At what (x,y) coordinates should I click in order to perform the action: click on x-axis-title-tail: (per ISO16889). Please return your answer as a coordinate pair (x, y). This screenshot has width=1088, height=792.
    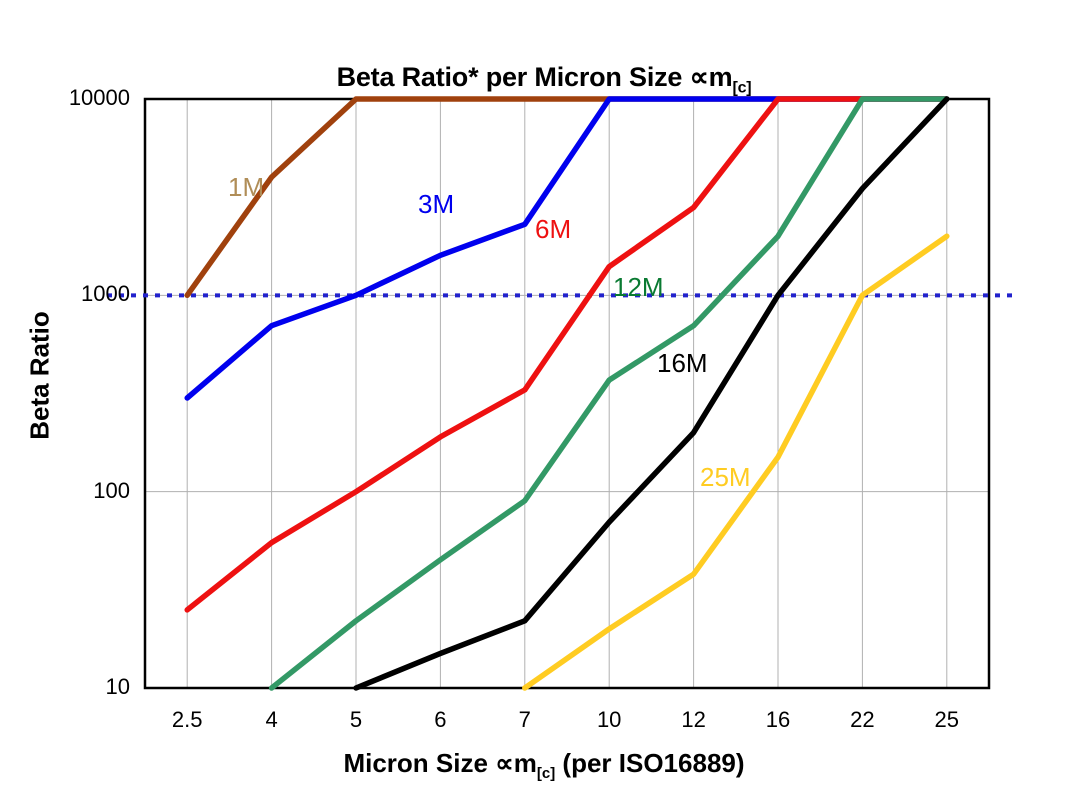
    Looking at the image, I should click on (650, 763).